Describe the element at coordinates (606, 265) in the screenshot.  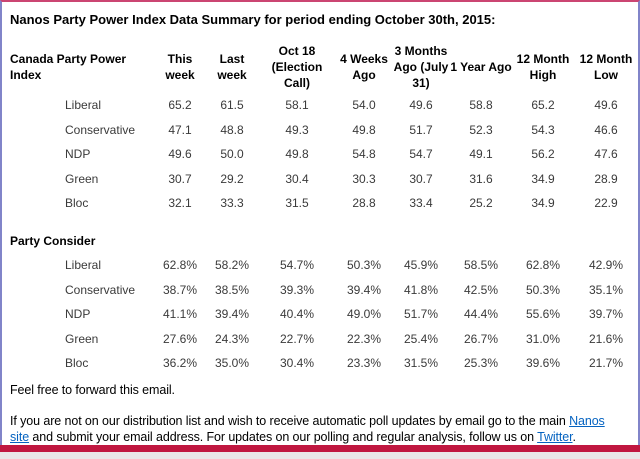
I see `value-cell: 42.9%` at that location.